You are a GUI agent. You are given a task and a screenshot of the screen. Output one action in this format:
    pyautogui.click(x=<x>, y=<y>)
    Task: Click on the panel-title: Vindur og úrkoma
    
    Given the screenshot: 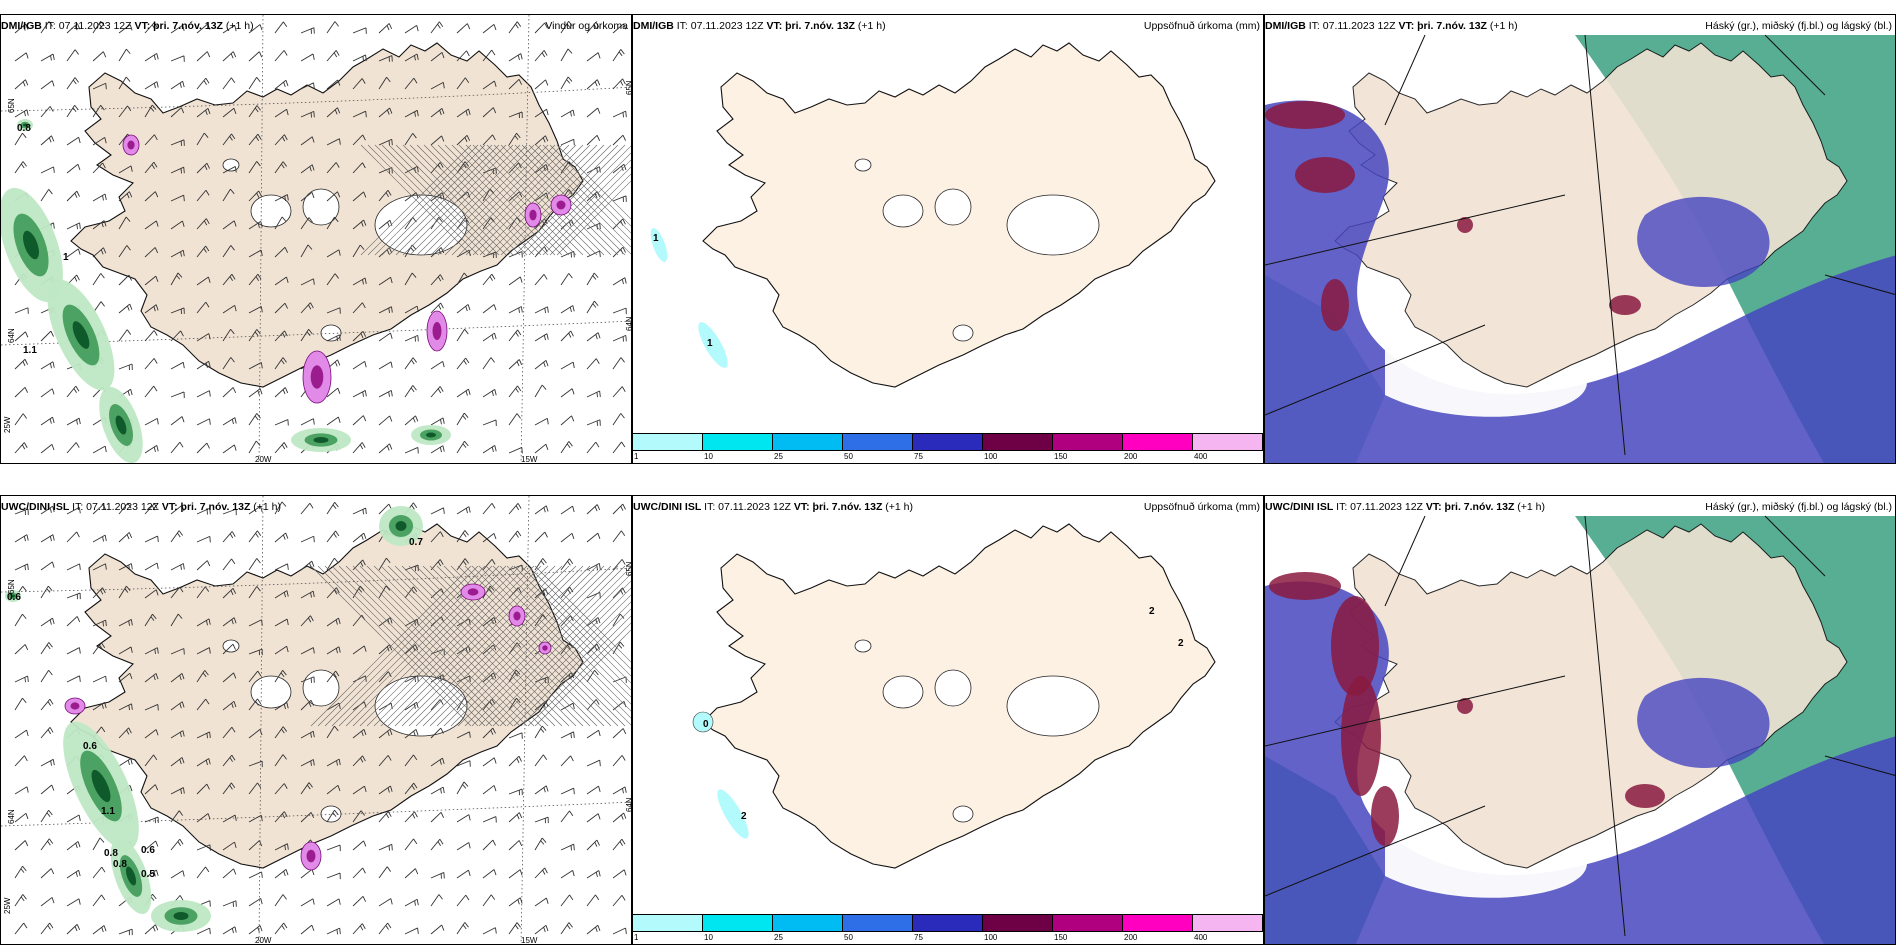 What is the action you would take?
    pyautogui.click(x=586, y=26)
    